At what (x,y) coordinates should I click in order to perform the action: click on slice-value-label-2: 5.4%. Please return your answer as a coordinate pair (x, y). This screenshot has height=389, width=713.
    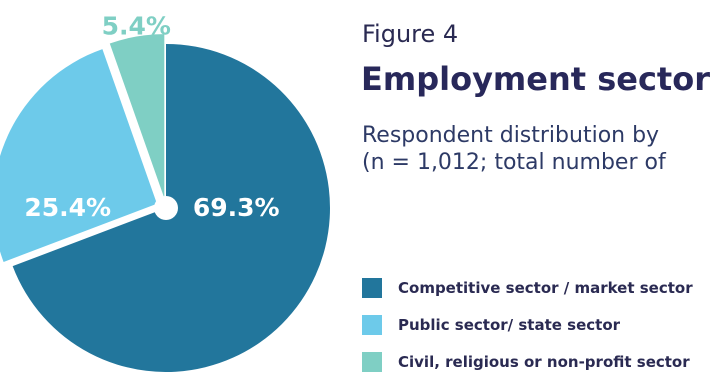
    Looking at the image, I should click on (136, 26).